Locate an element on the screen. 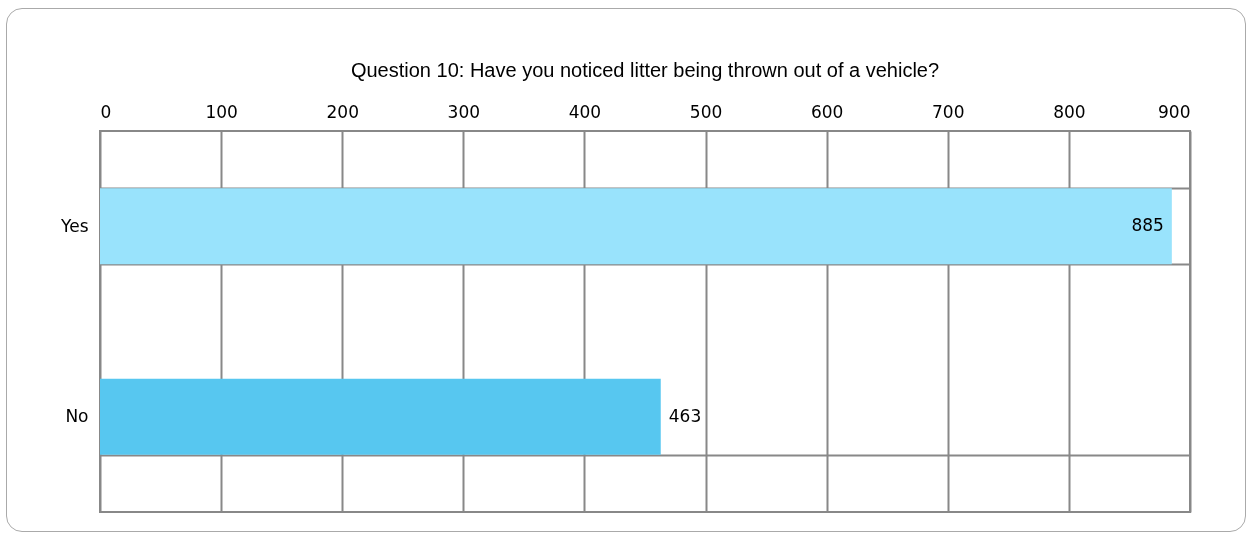 This screenshot has width=1252, height=542. y-tick-label: No is located at coordinates (77, 416).